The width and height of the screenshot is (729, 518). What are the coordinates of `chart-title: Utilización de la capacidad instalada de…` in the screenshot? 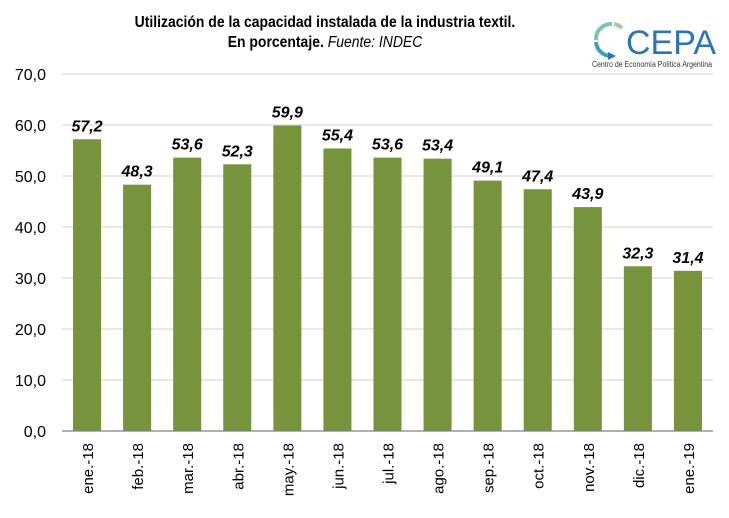 It's located at (325, 33).